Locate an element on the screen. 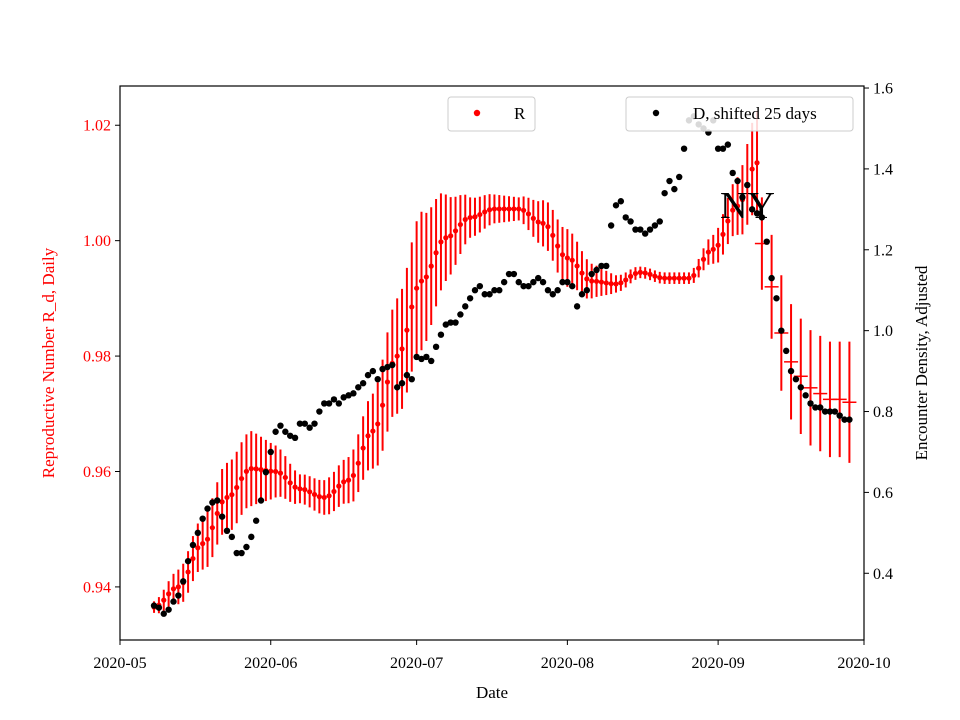 This screenshot has height=720, width=960. legend-r-box is located at coordinates (491, 114).